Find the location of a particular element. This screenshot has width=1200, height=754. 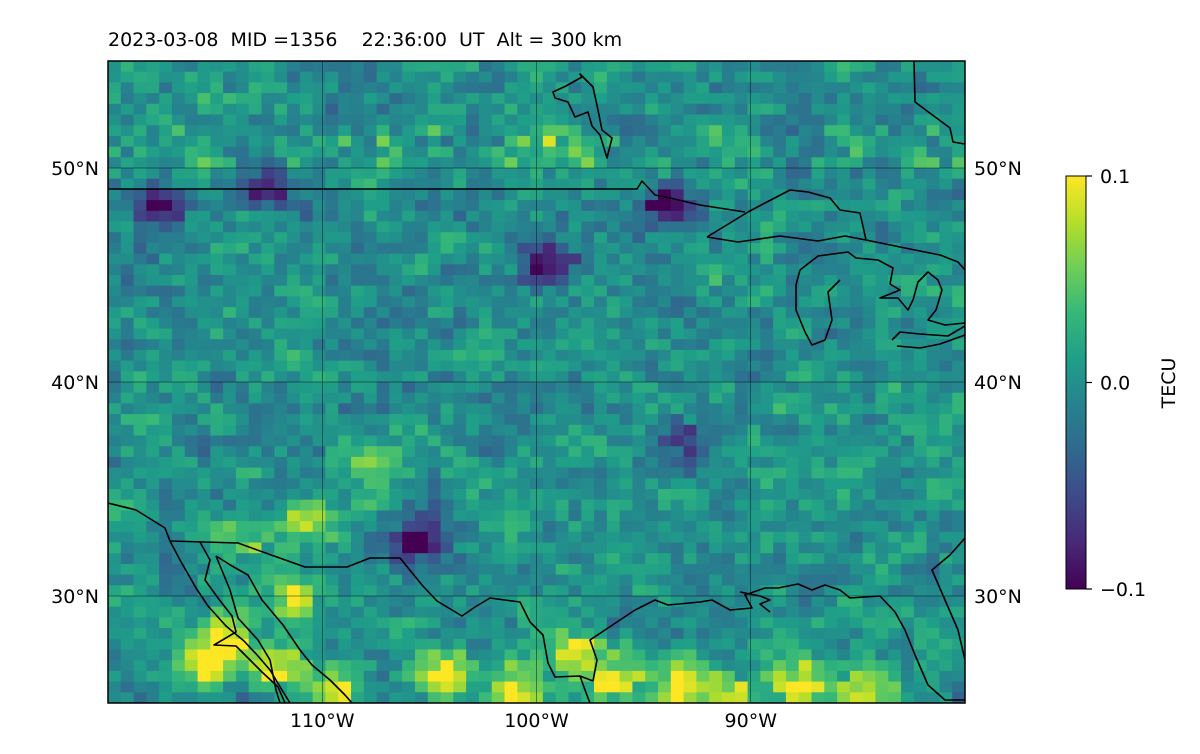

y-tick-label-right: 40°N is located at coordinates (998, 383).